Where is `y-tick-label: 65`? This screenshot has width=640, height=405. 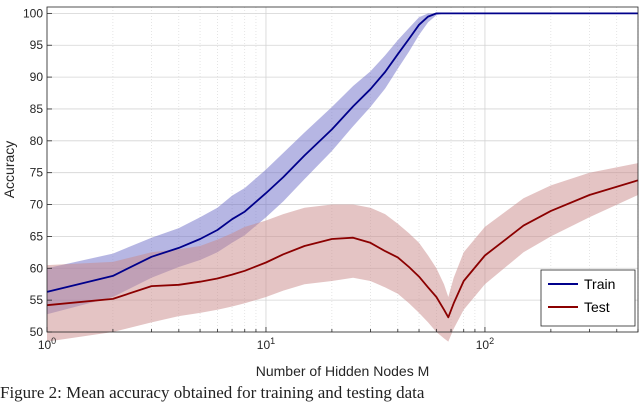 y-tick-label: 65 is located at coordinates (37, 236).